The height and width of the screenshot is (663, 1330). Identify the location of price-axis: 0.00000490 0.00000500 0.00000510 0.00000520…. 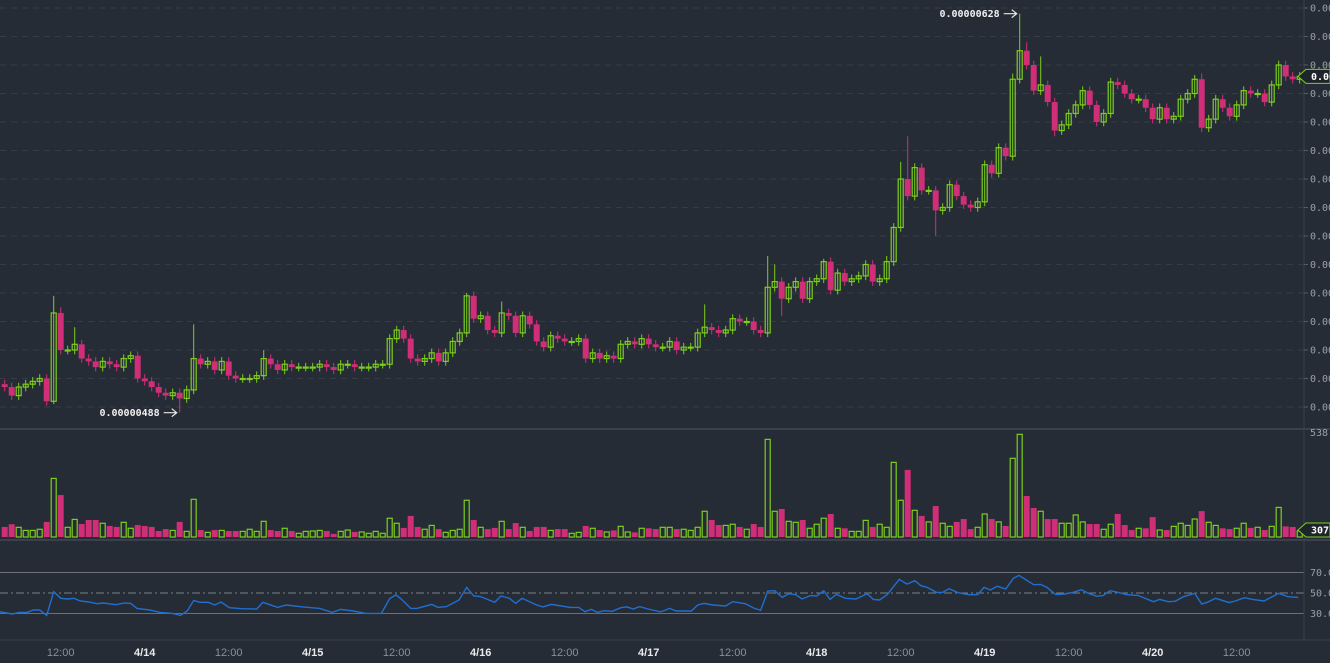
(1313, 312).